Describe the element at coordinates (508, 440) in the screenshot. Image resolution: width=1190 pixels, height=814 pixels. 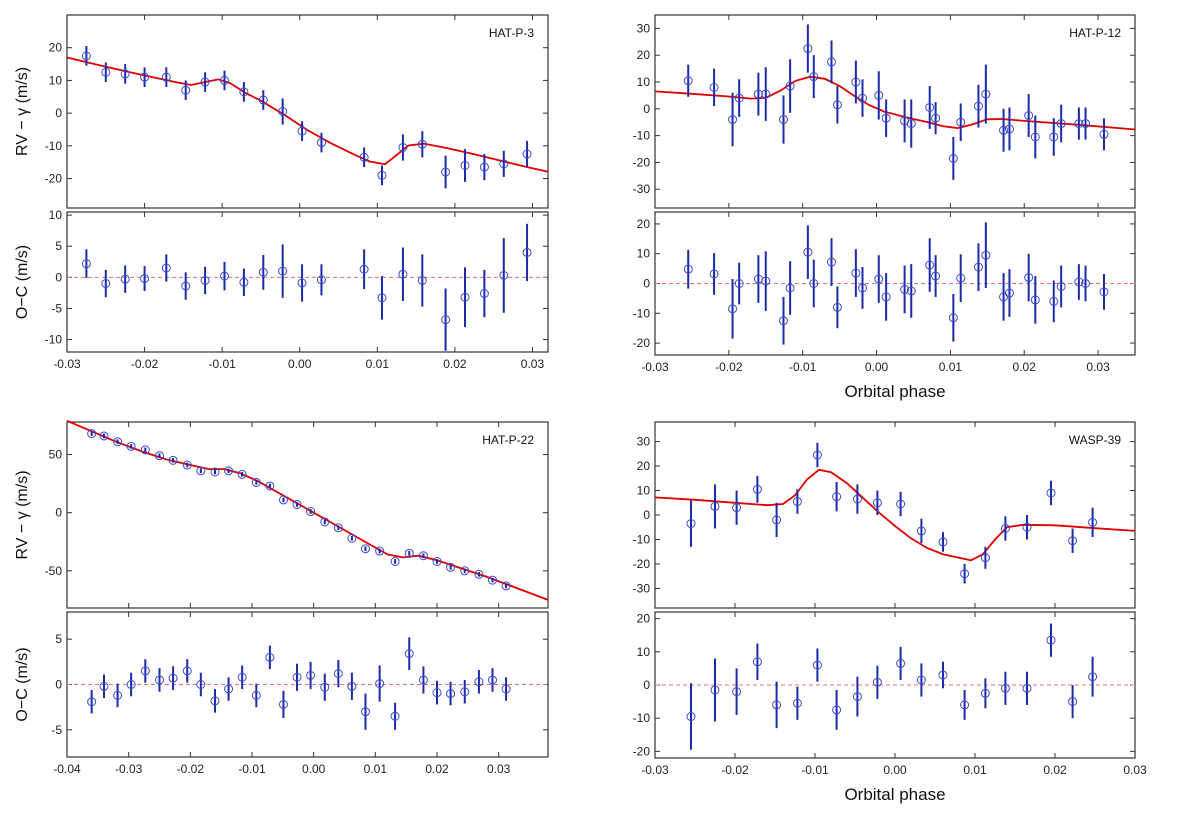
I see `planet-label: HAT-P-22` at that location.